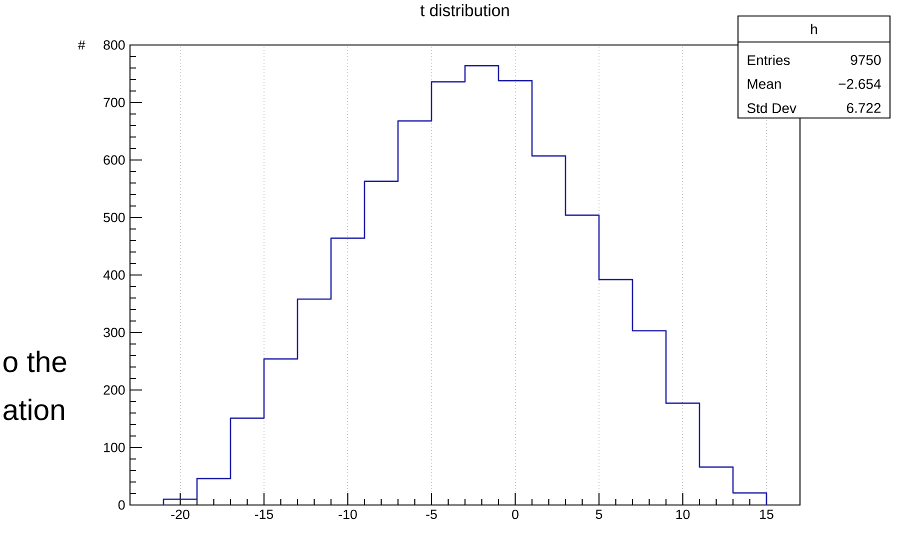 Image resolution: width=897 pixels, height=546 pixels. What do you see at coordinates (114, 275) in the screenshot?
I see `y-tick-label: 400` at bounding box center [114, 275].